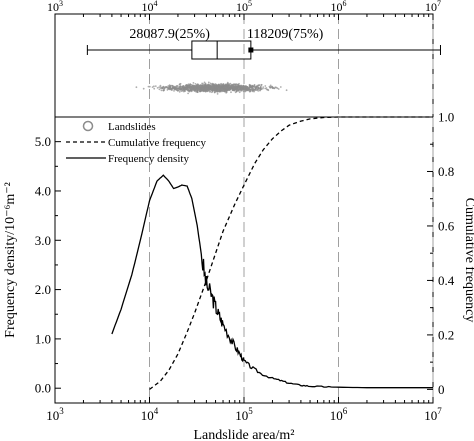 This screenshot has width=474, height=441. I want to click on y-left-tick-label: 3.0, so click(43, 240).